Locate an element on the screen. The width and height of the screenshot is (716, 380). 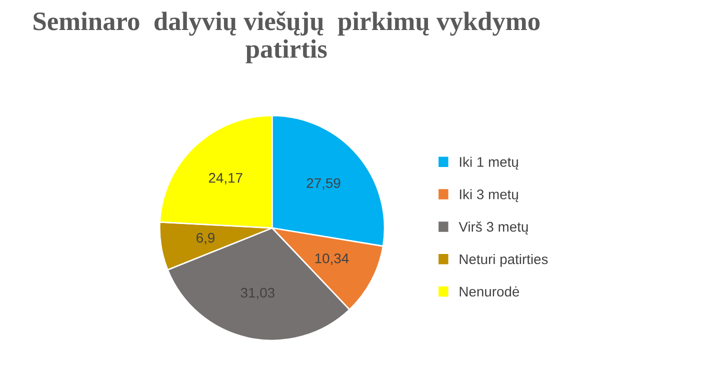
data-label: 24,17 is located at coordinates (225, 178).